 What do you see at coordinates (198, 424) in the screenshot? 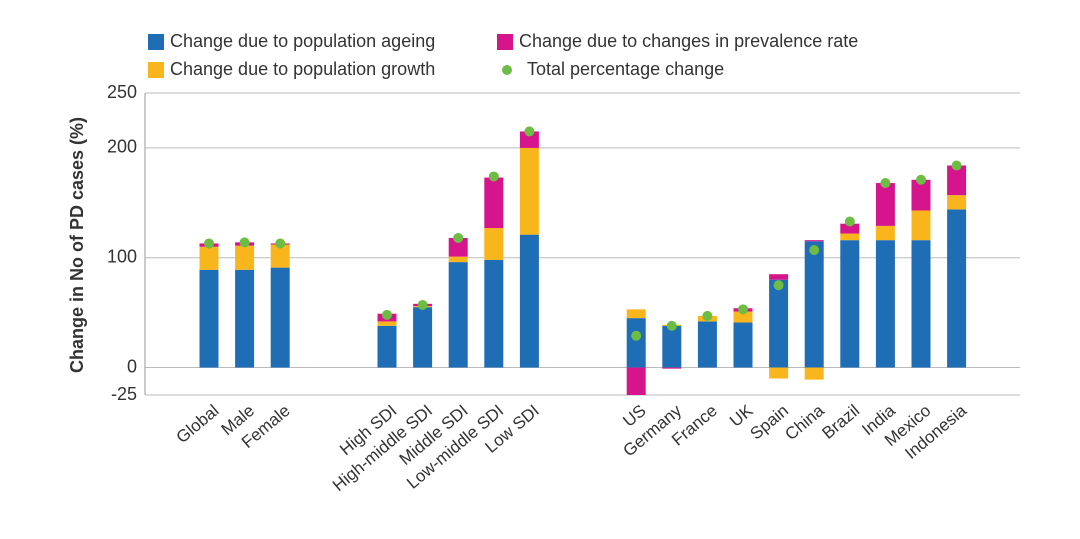
I see `x-tick-label: Global` at bounding box center [198, 424].